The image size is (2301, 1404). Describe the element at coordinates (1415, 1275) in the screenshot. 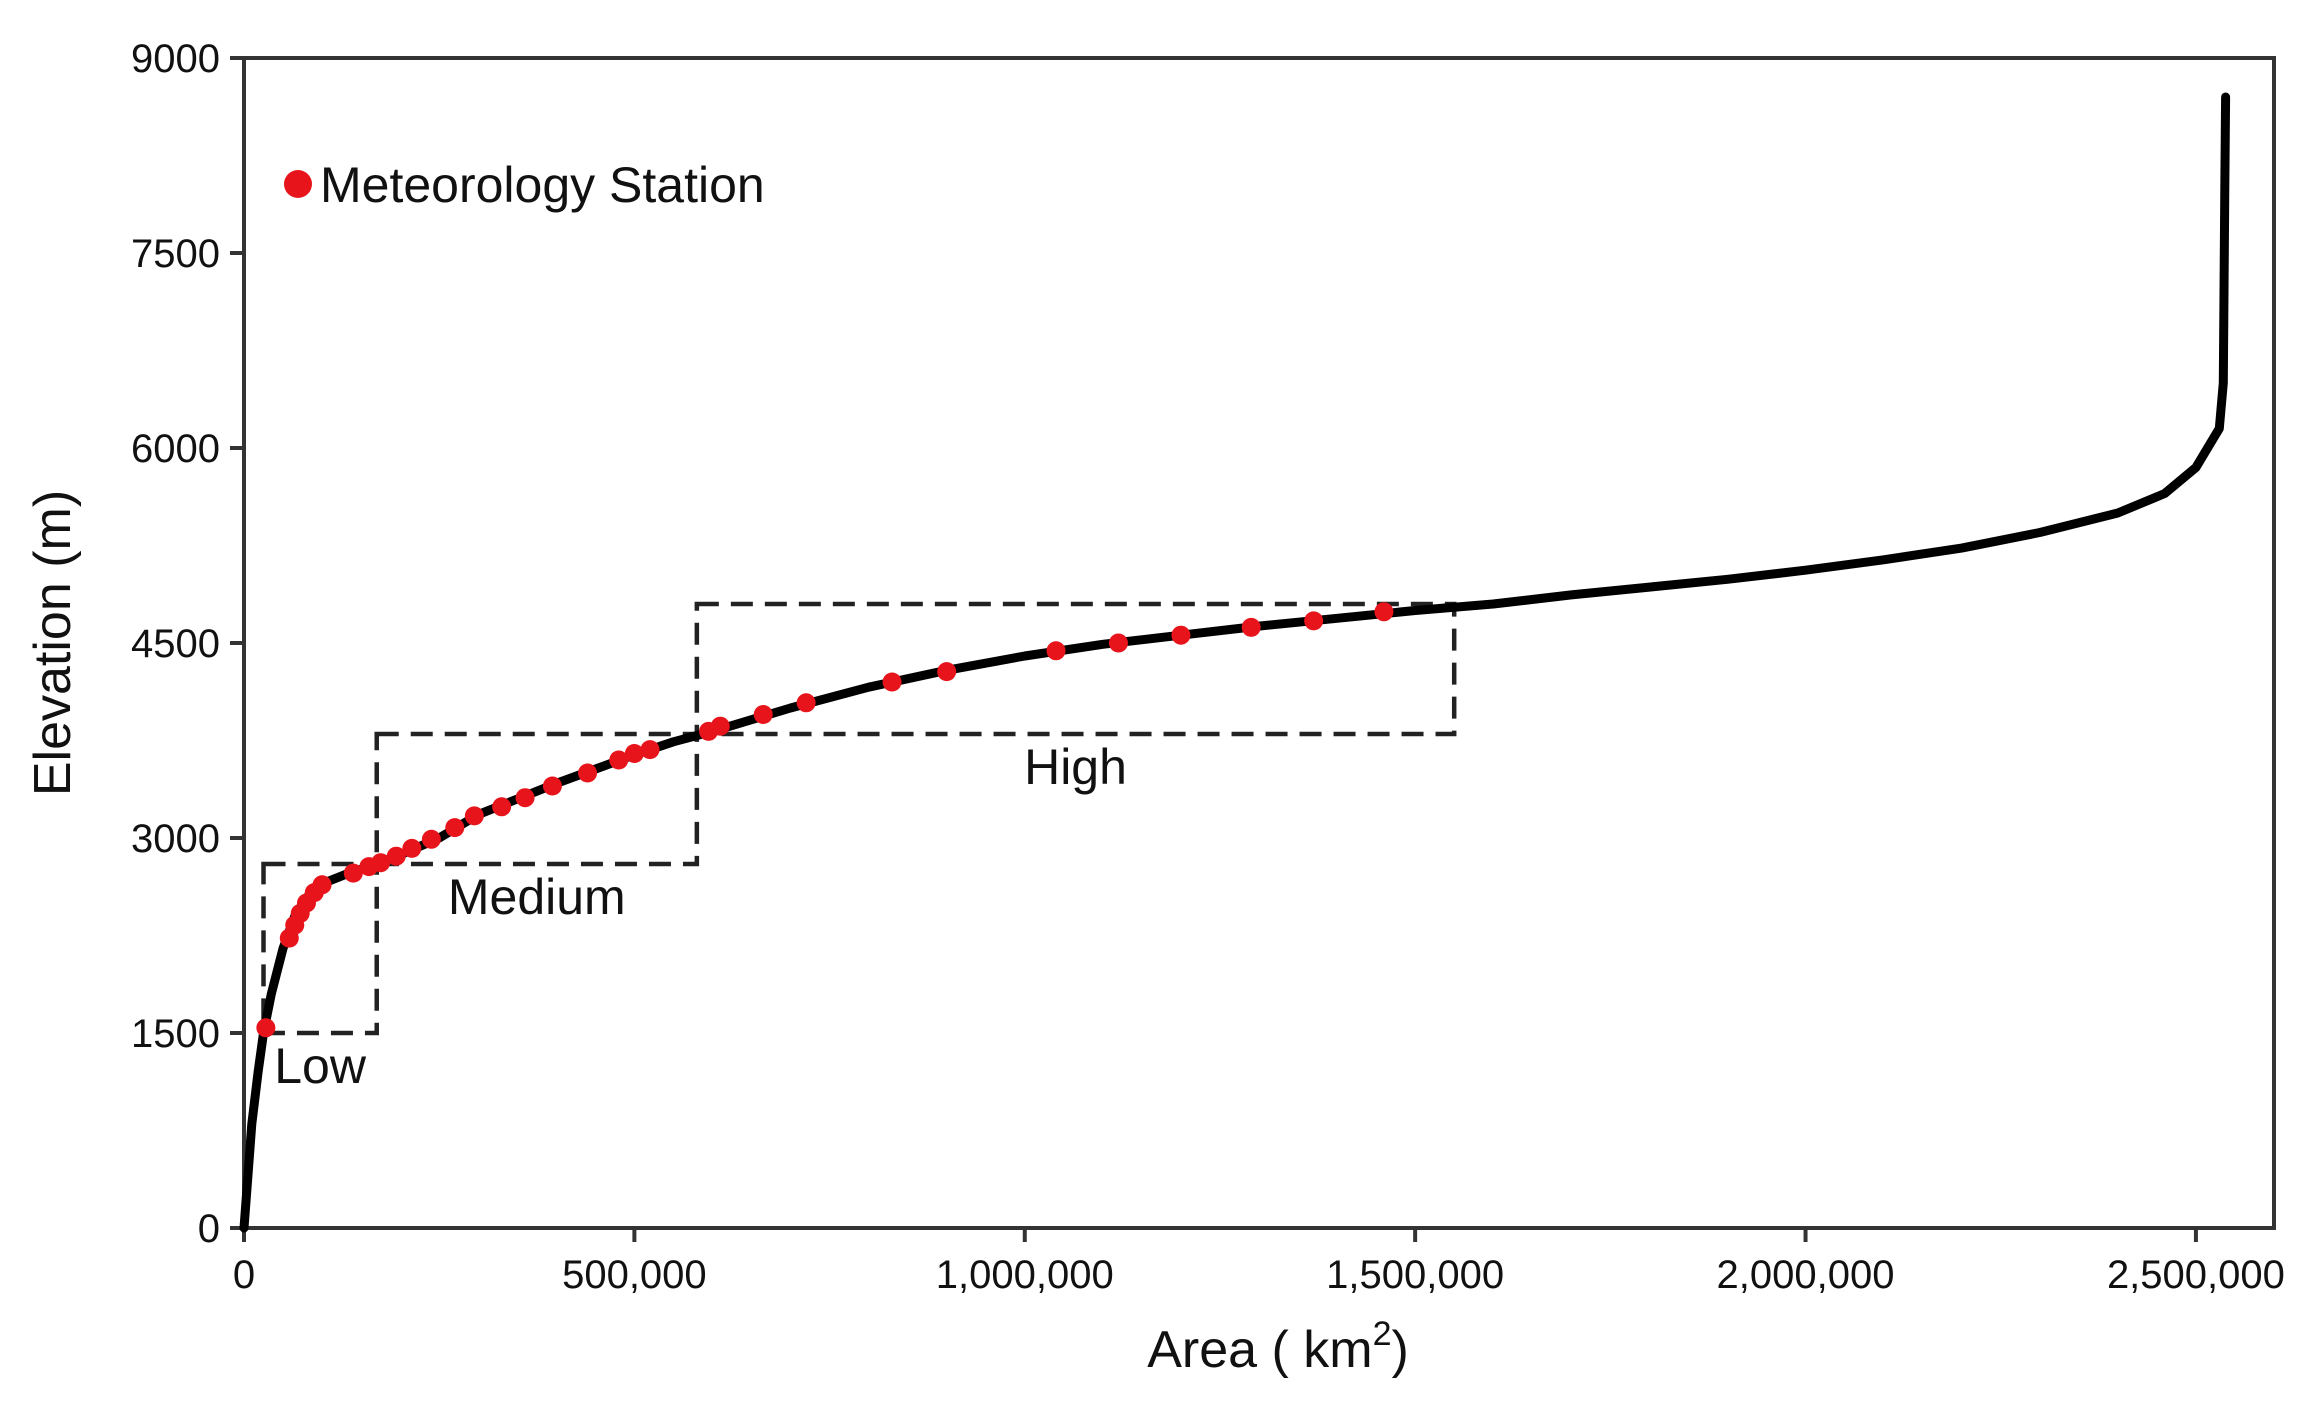

I see `x-tick-label: 1,500,000` at that location.